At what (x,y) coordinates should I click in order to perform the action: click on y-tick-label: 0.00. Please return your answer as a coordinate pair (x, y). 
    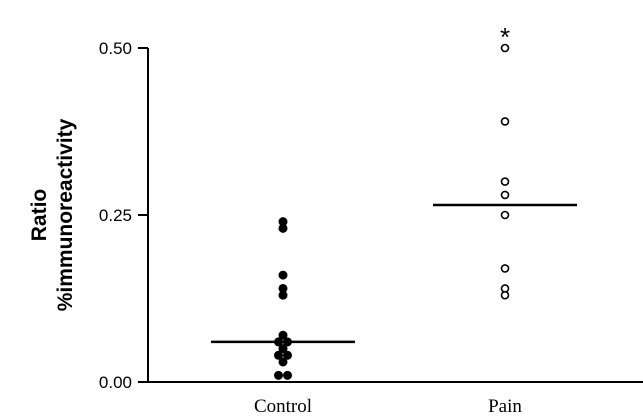
    Looking at the image, I should click on (115, 382).